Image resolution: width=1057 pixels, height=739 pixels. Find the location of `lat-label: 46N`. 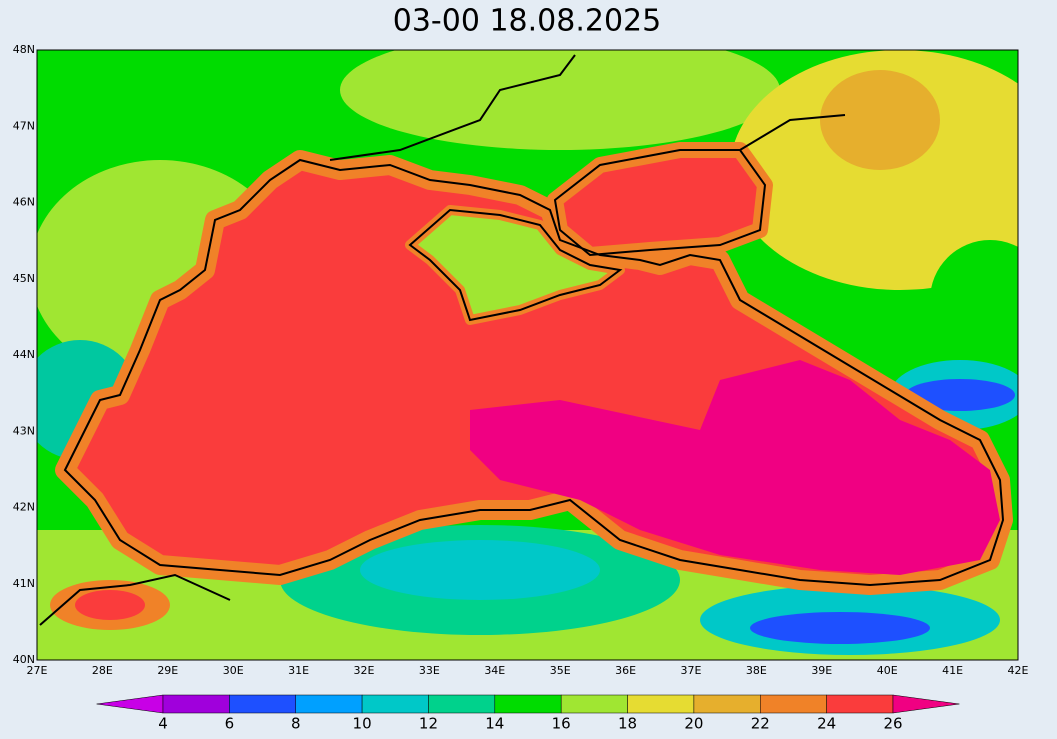

lat-label: 46N is located at coordinates (24, 202).